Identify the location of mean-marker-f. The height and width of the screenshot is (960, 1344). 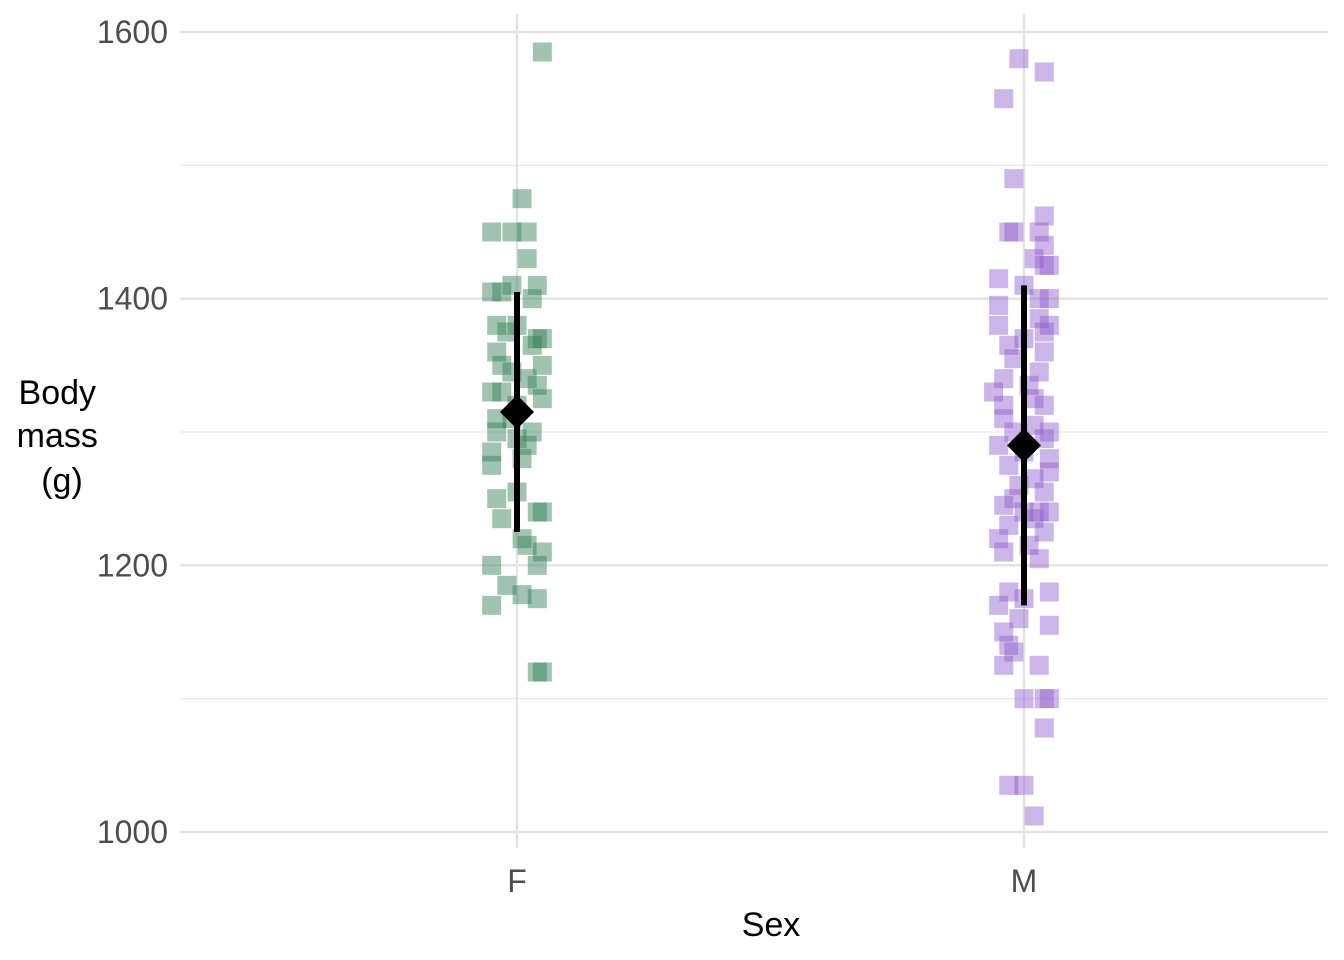
(517, 412).